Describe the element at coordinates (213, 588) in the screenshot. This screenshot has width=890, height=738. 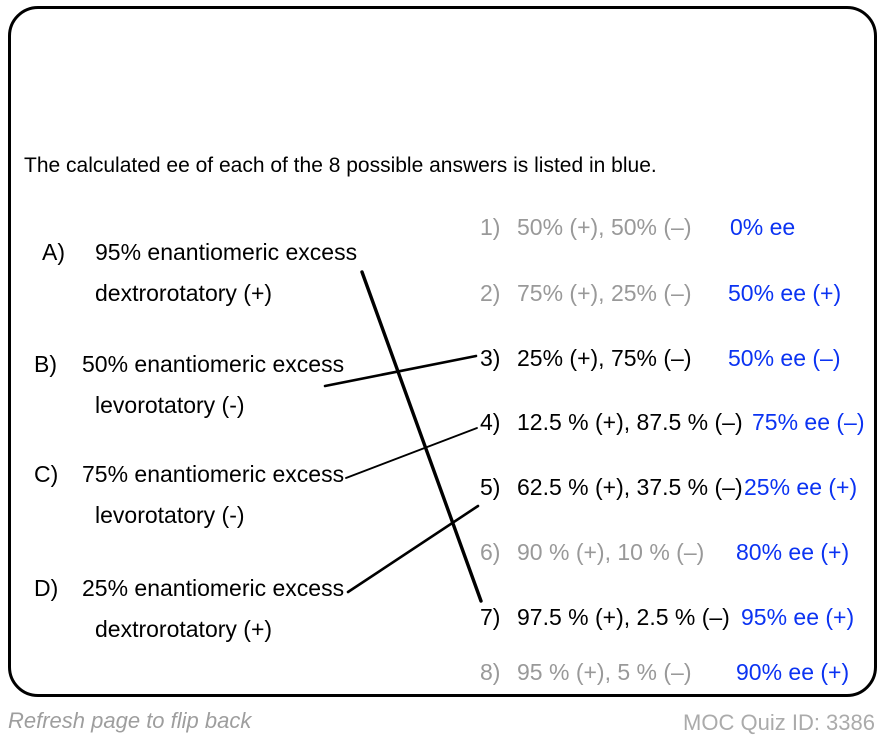
I see `option-d-line1: 25% enantiomeric excess` at that location.